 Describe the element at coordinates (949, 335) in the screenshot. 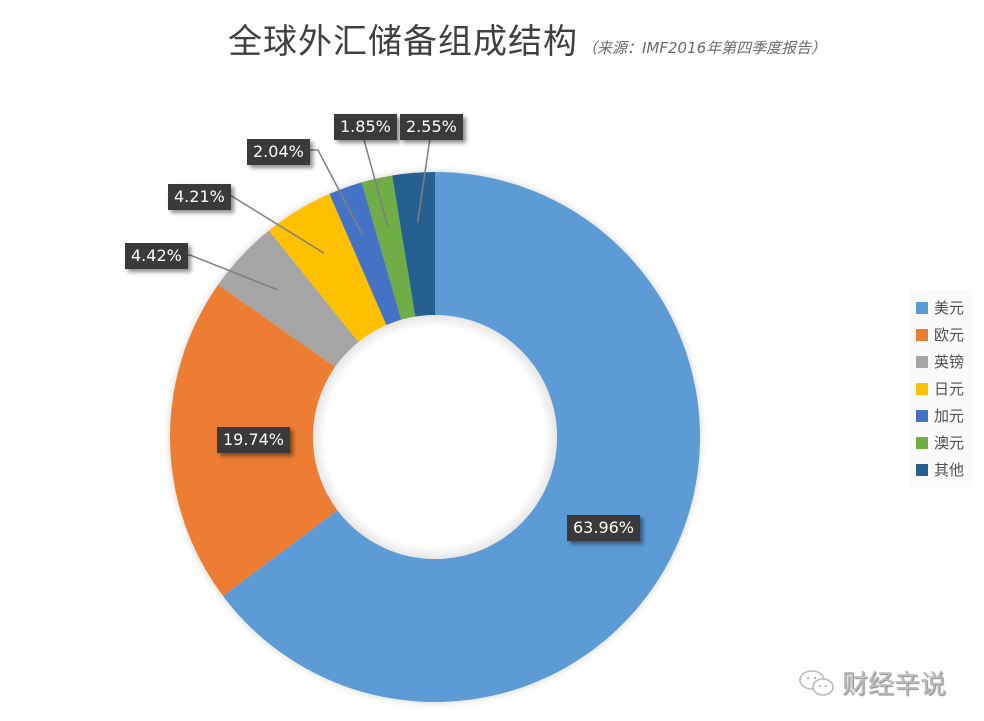

I see `legend-label: 欧元` at that location.